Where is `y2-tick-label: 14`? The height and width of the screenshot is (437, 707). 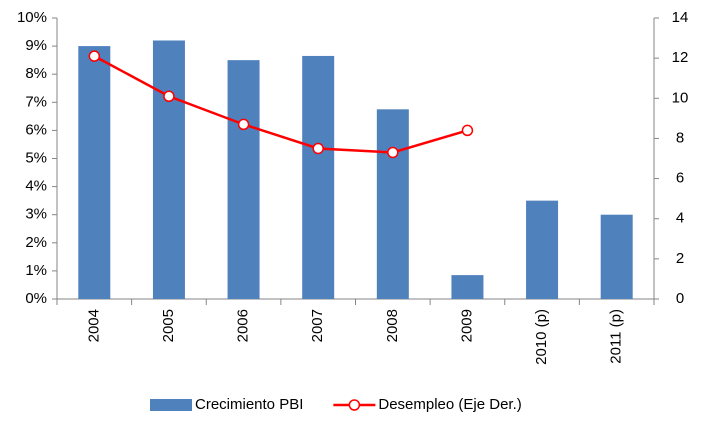 y2-tick-label: 14 is located at coordinates (680, 17).